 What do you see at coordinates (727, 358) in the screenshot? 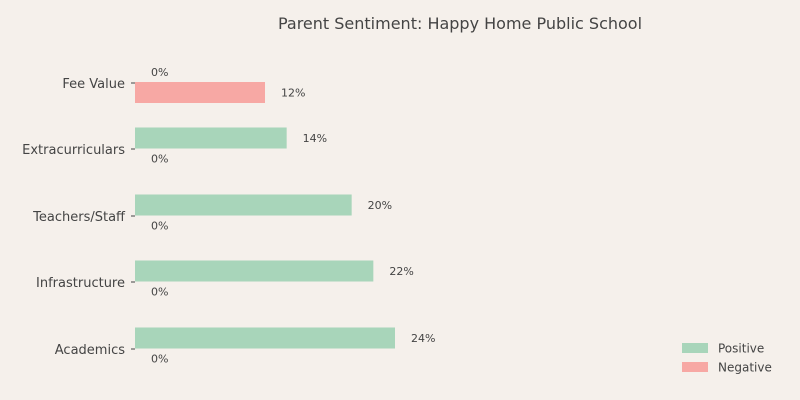
I see `legend: Positive Negative` at bounding box center [727, 358].